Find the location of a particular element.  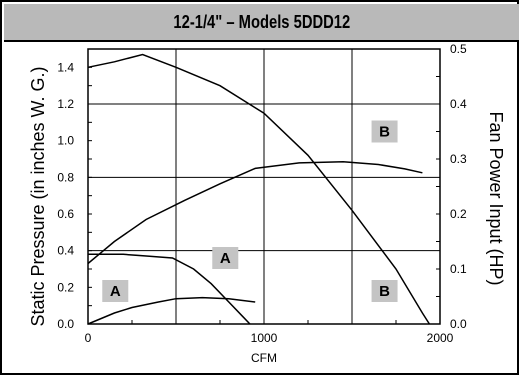

y-right-tick-label: 0.2 is located at coordinates (458, 214).